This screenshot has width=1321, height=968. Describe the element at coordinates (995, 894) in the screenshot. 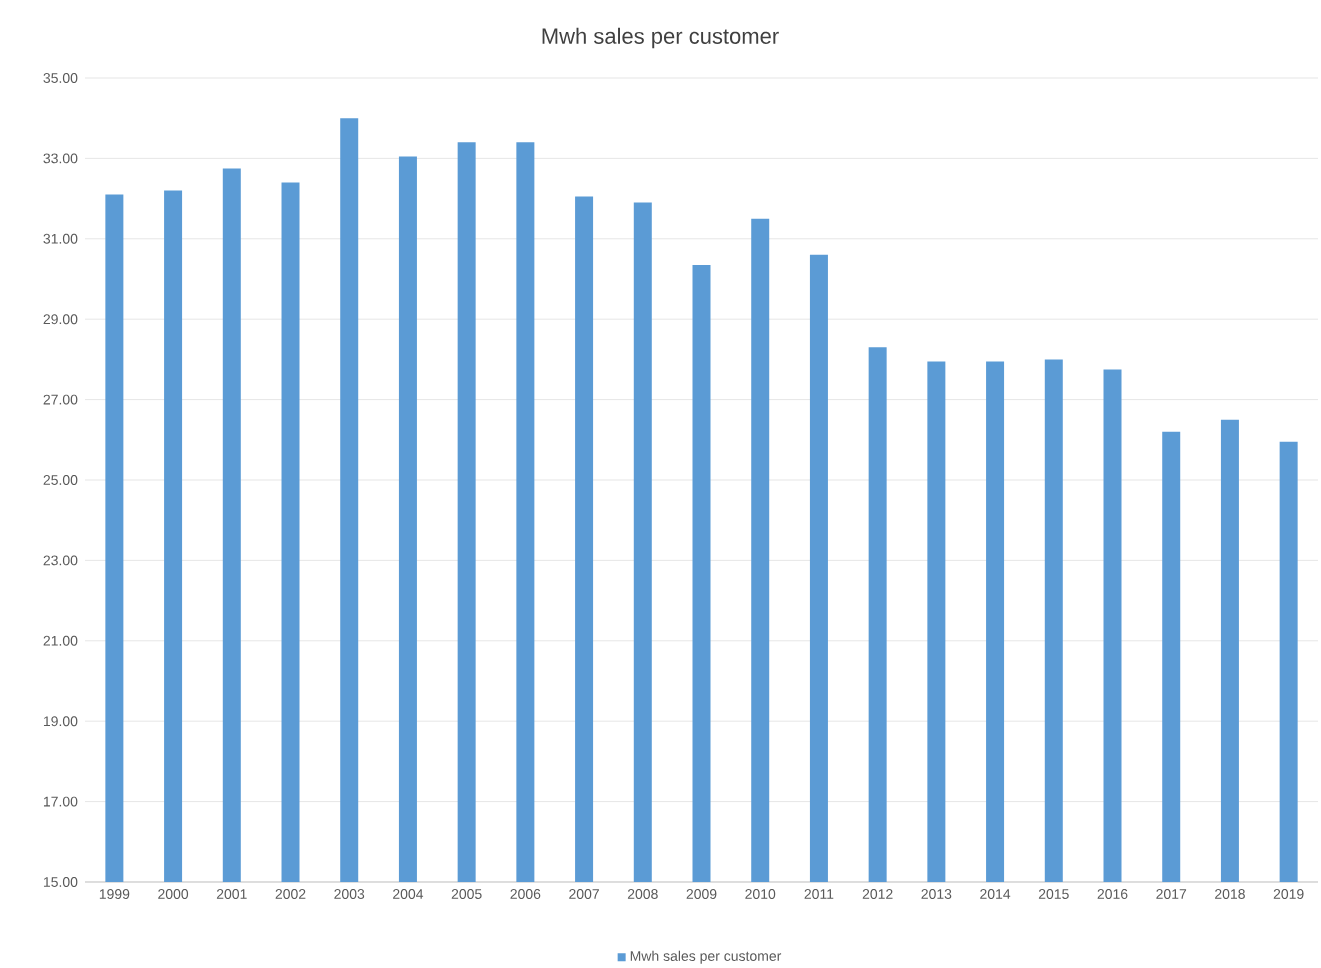

I see `x-tick-label: 2014` at that location.